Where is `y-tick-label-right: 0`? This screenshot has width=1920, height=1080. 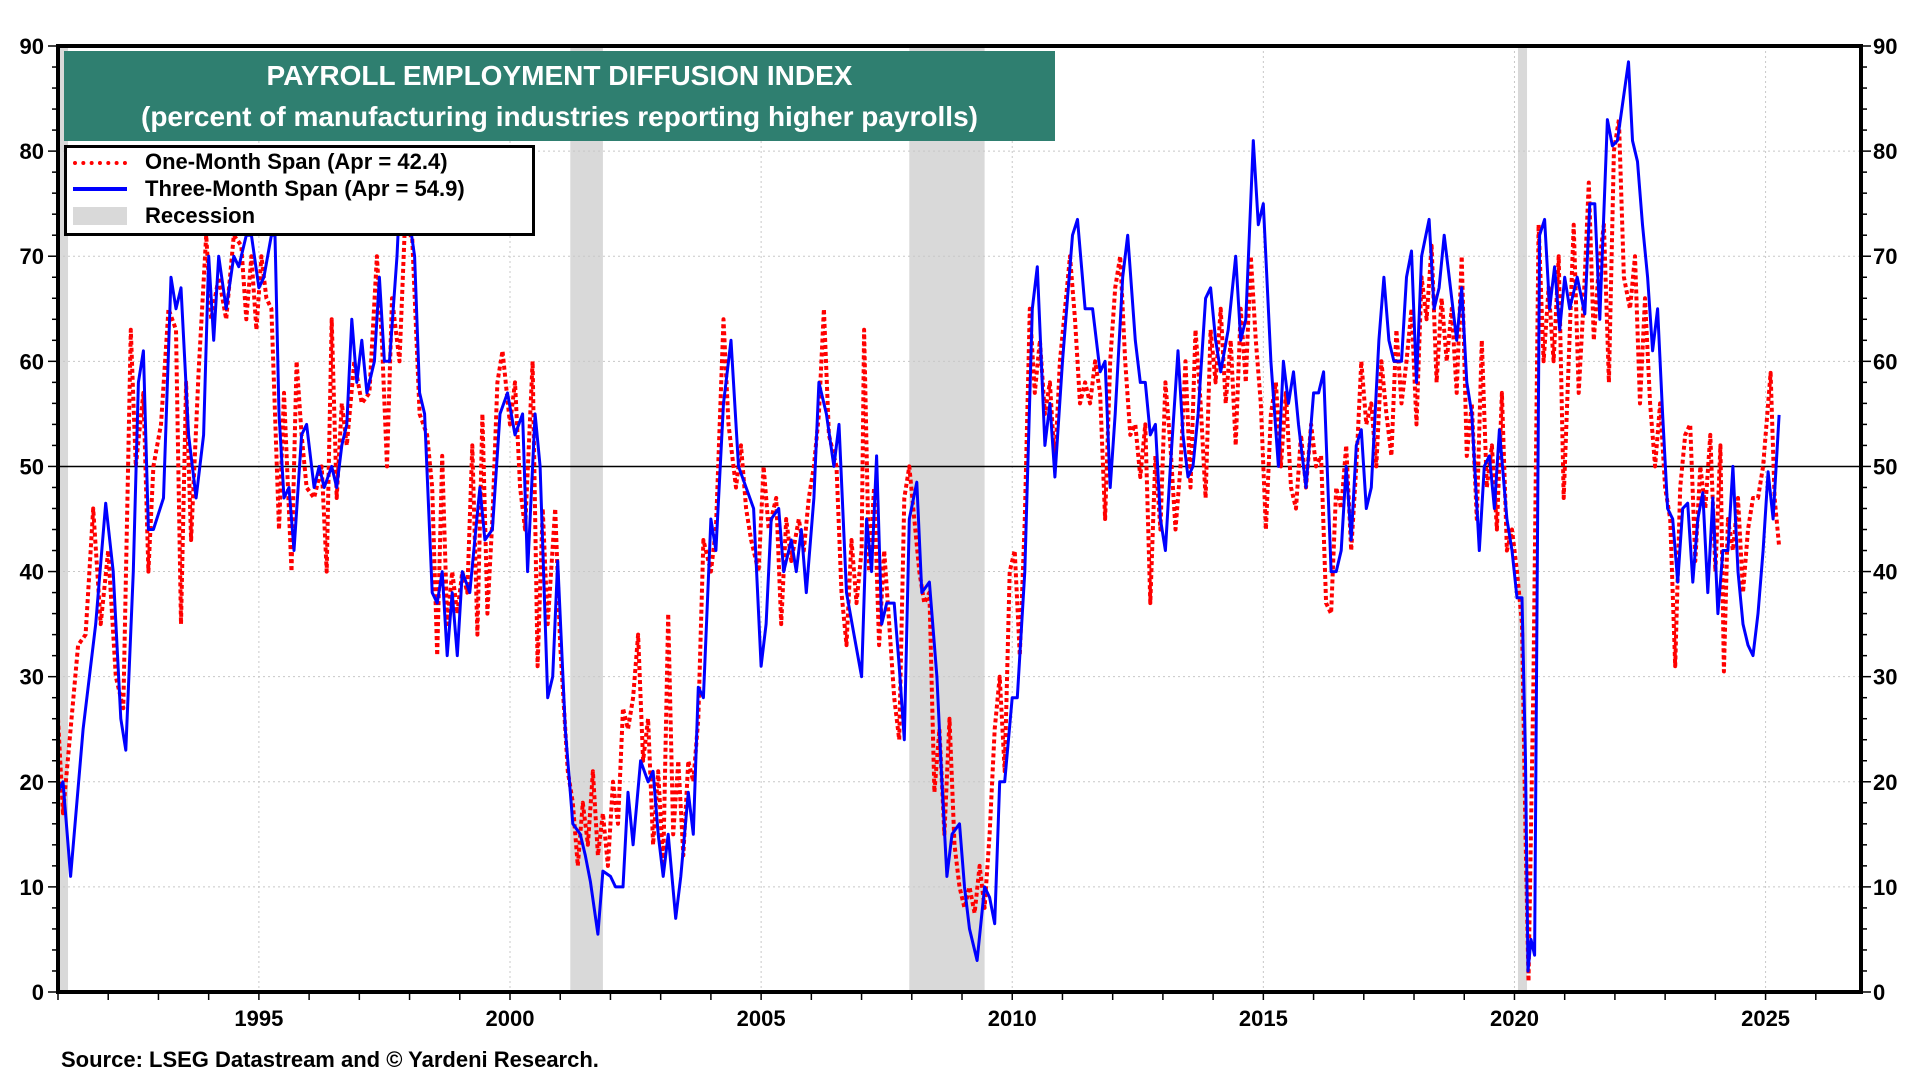
y-tick-label-right: 0 is located at coordinates (1879, 992).